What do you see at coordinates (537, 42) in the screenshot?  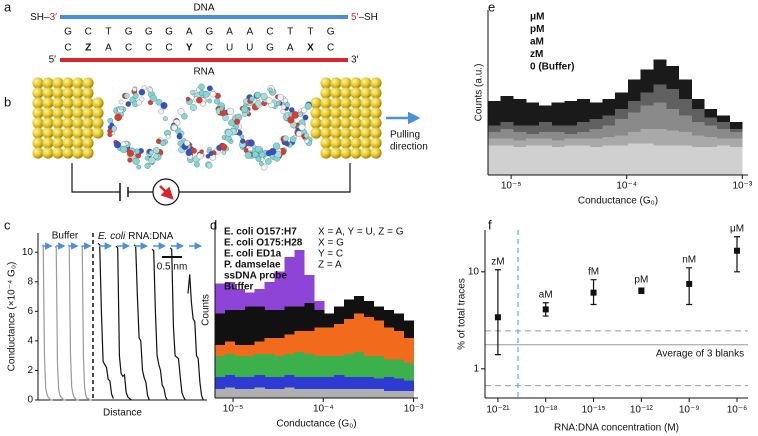 I see `legend-entry: aM` at bounding box center [537, 42].